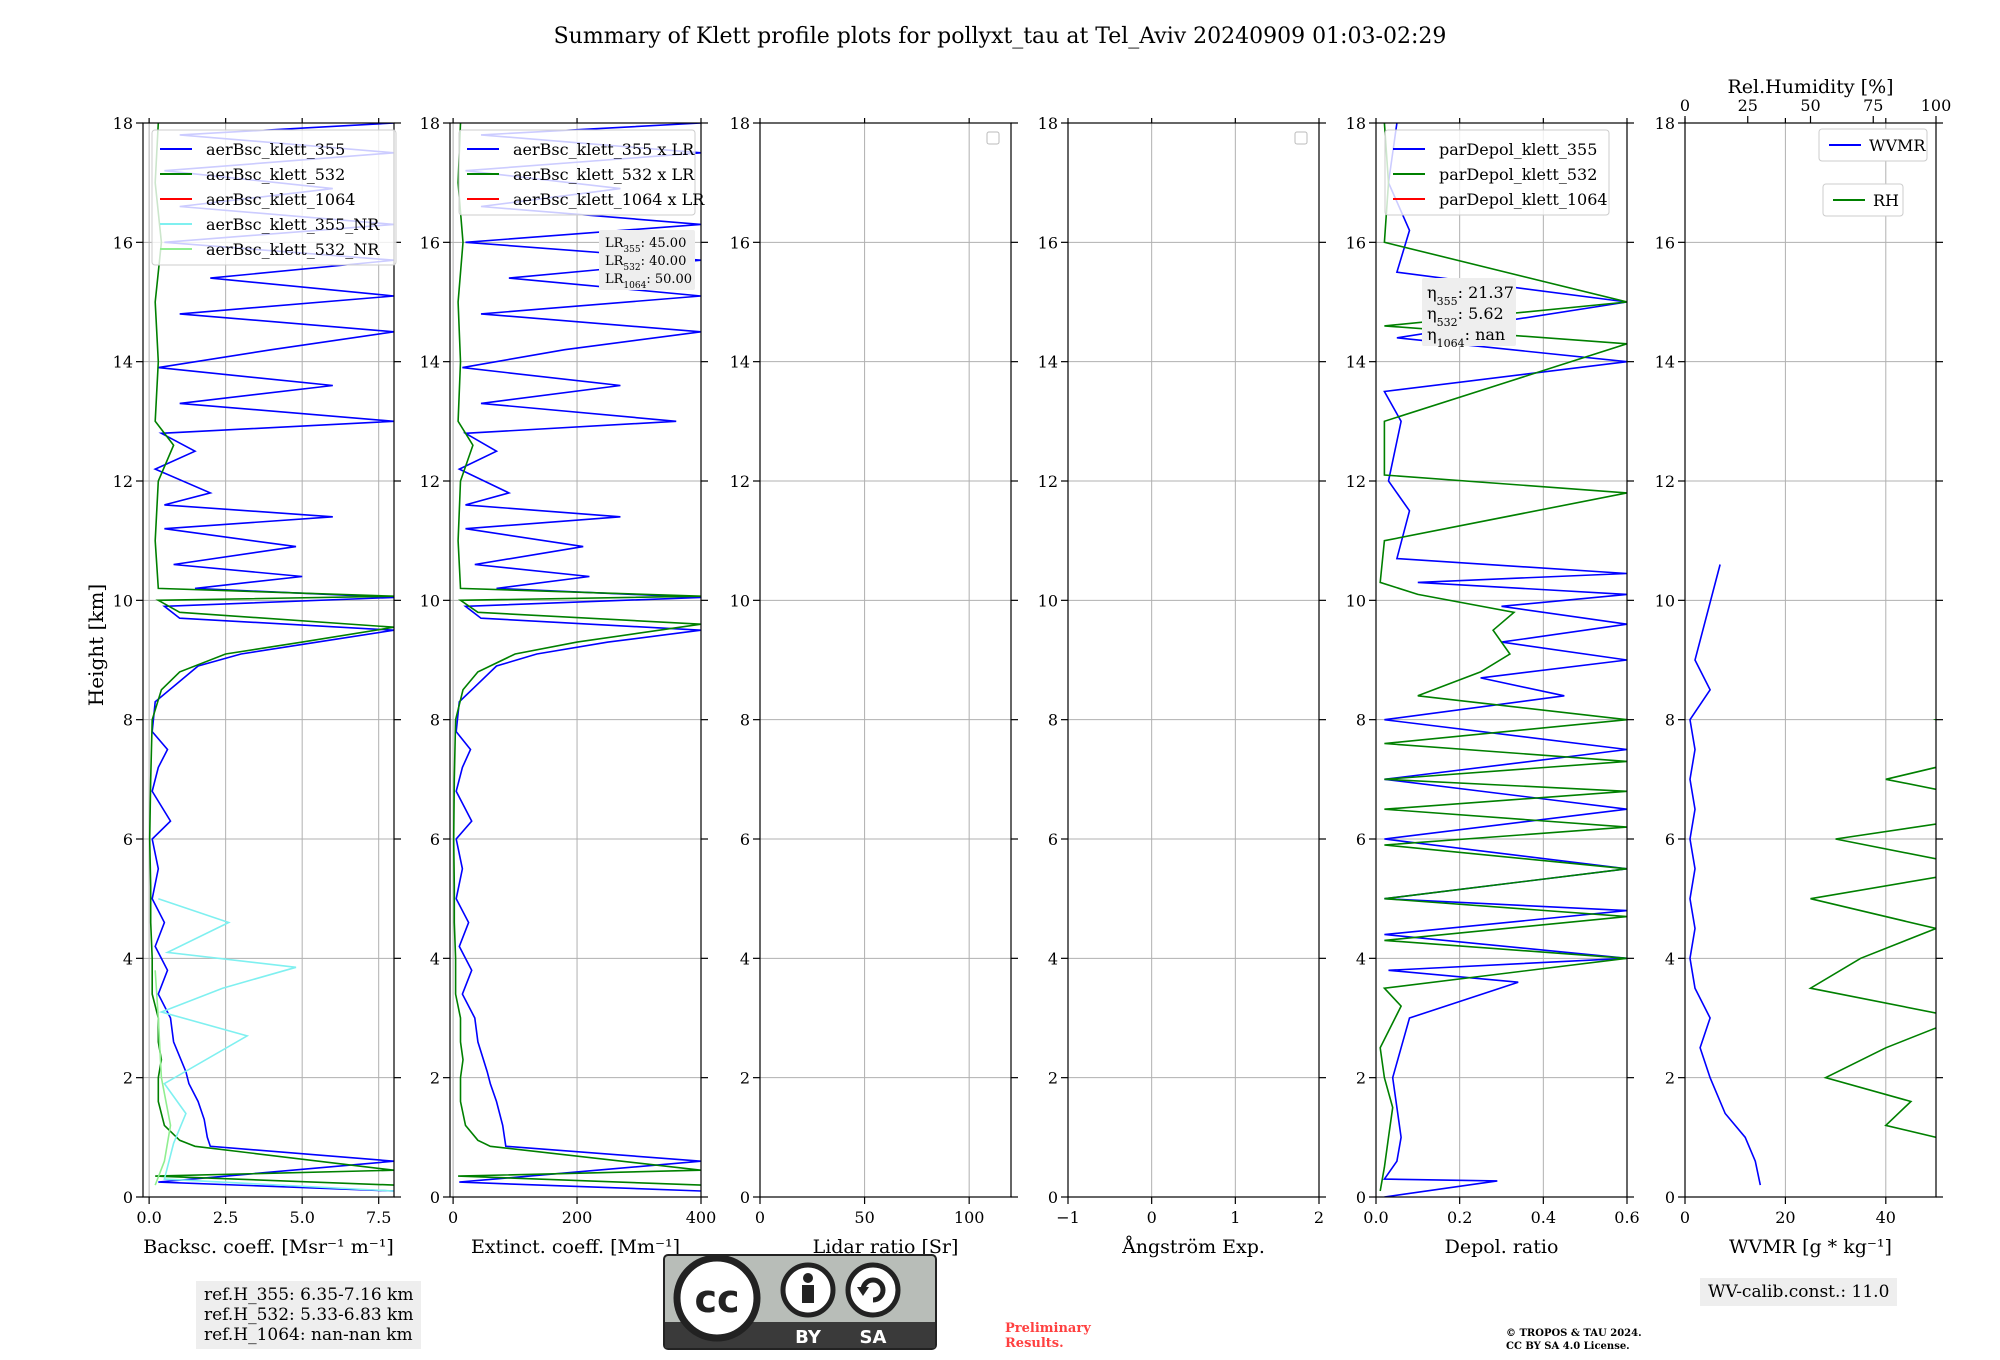 The image size is (2000, 1360). I want to click on copyright-line-1: © TROPOS & TAU 2024., so click(1574, 1333).